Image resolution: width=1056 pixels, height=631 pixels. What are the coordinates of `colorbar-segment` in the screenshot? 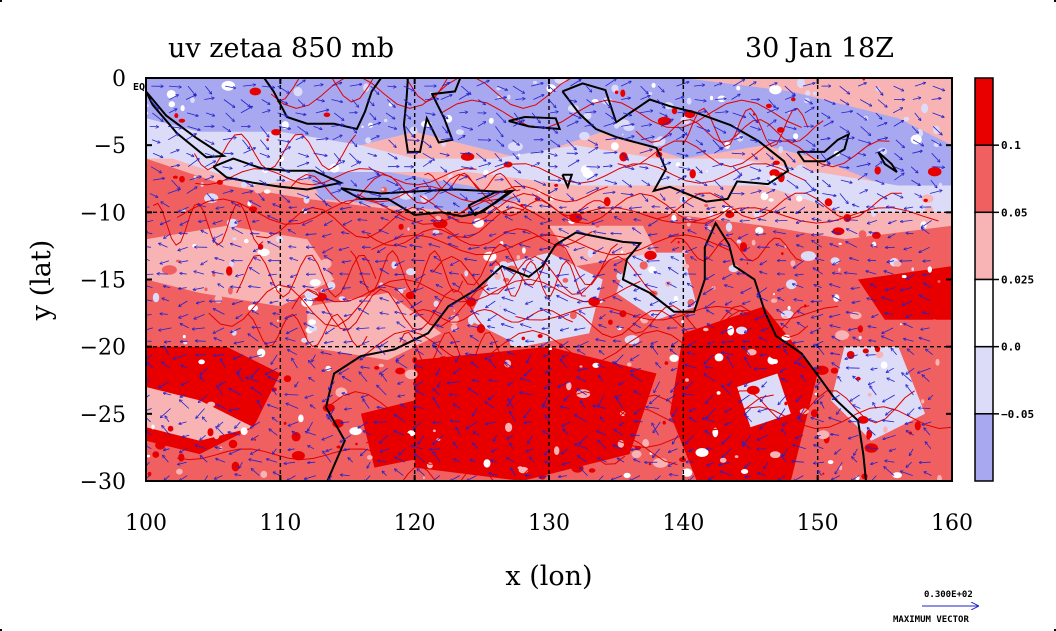 It's located at (984, 447).